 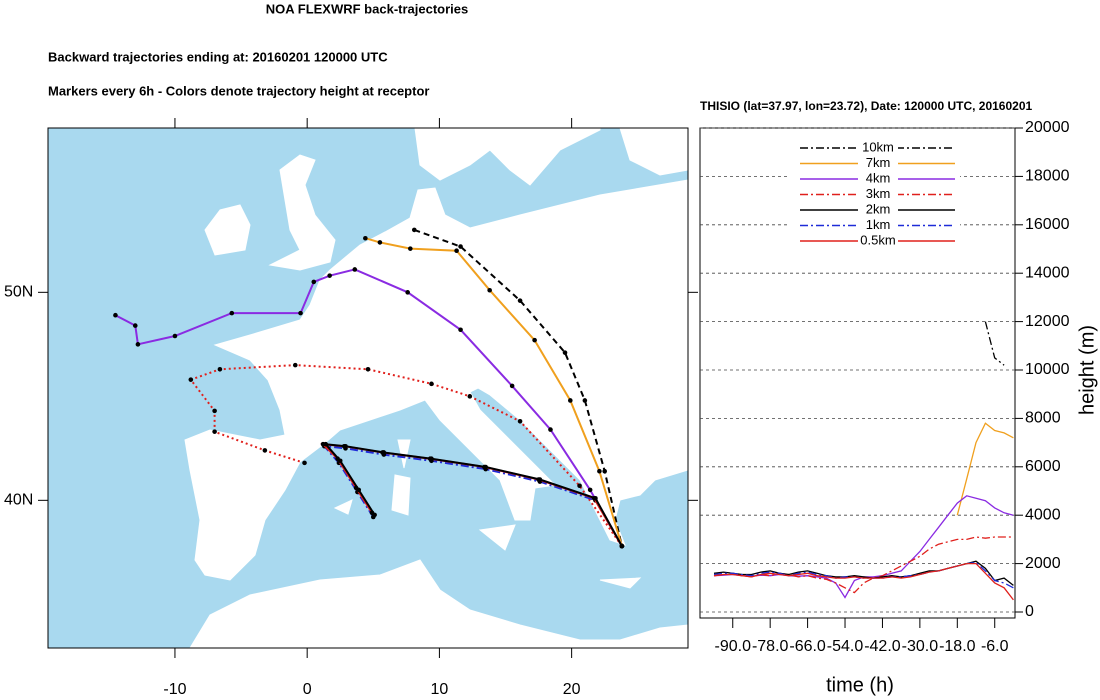 I want to click on y-tick-label: 40N, so click(x=18, y=500).